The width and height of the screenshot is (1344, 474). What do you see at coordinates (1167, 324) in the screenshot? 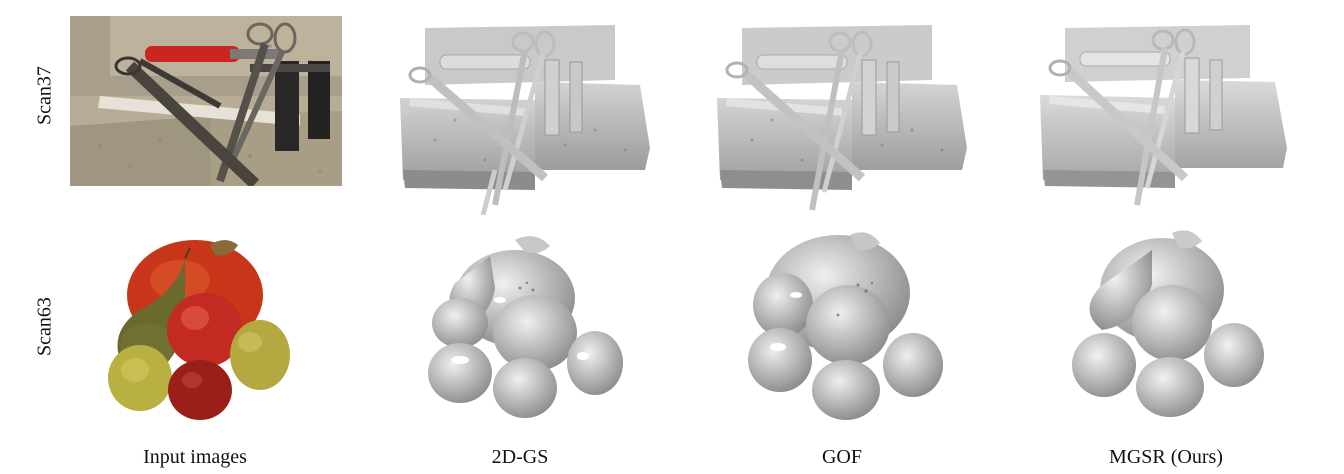
I see `scan63-mgsr-mesh` at bounding box center [1167, 324].